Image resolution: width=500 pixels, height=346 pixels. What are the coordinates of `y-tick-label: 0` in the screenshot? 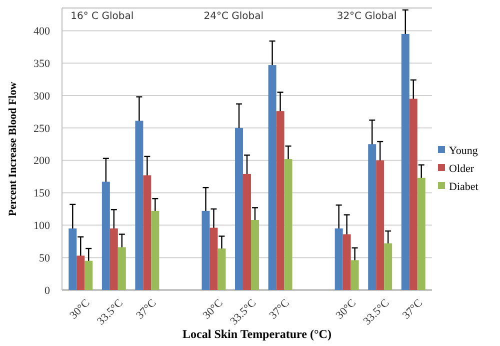 It's located at (47, 290).